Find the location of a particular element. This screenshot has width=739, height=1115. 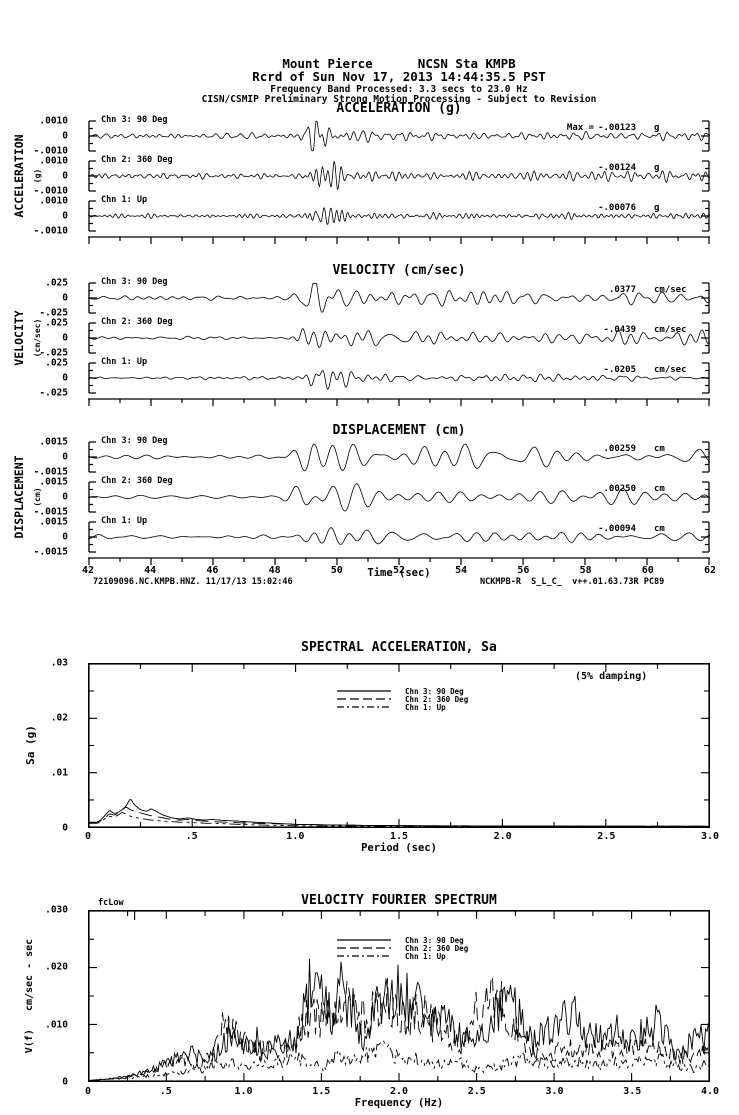

acc-chn1-waveform is located at coordinates (399, 216).